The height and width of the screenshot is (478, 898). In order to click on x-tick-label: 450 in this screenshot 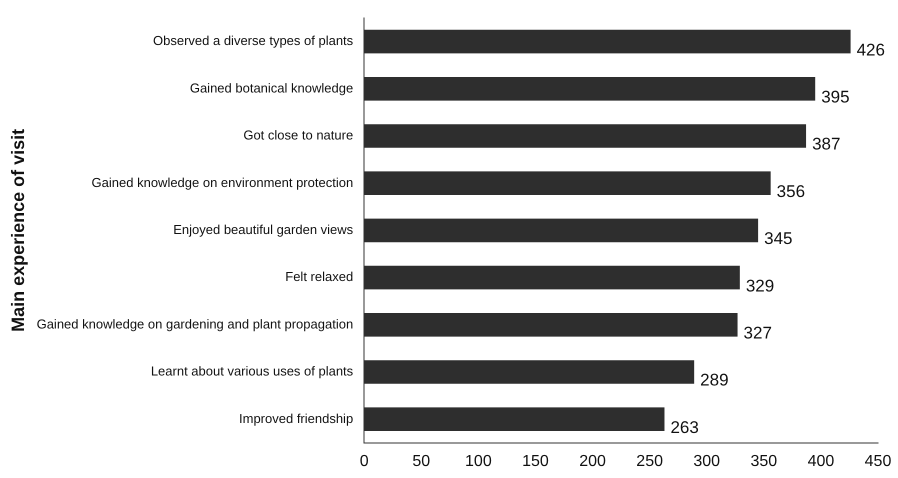, I will do `click(878, 461)`.